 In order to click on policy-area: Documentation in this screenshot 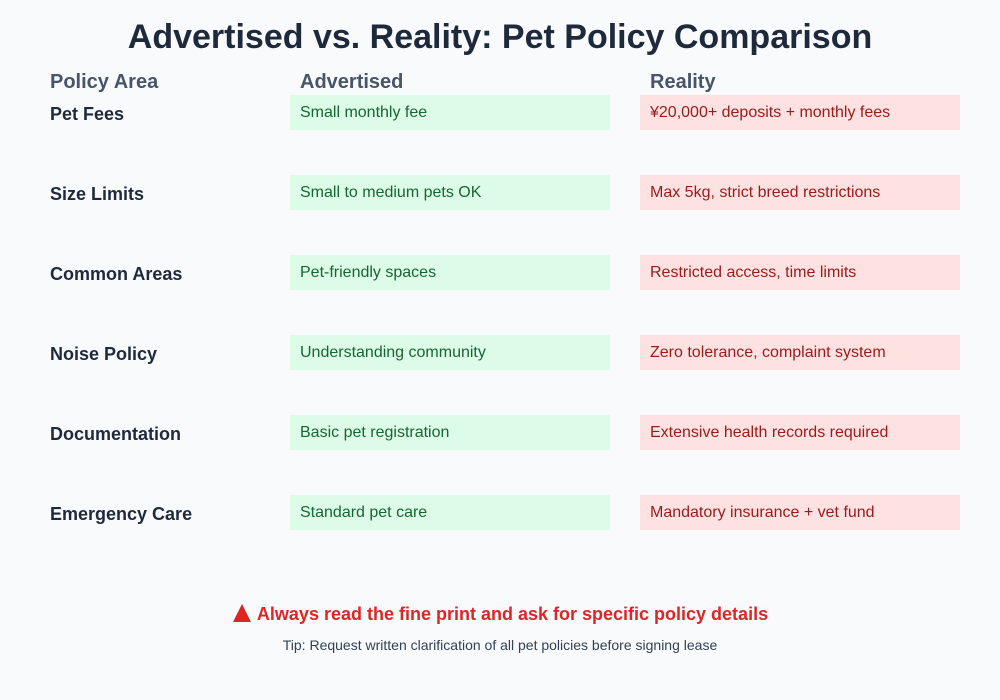, I will do `click(116, 434)`.